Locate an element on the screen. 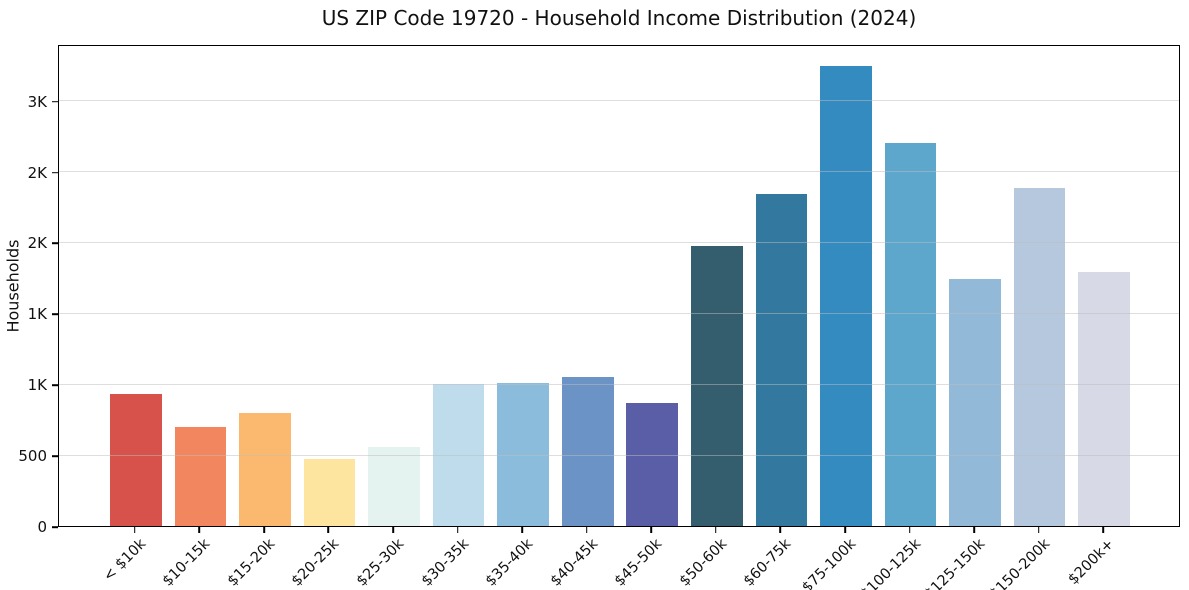  x-tick-label-$15-20k: $15-20k is located at coordinates (251, 563).